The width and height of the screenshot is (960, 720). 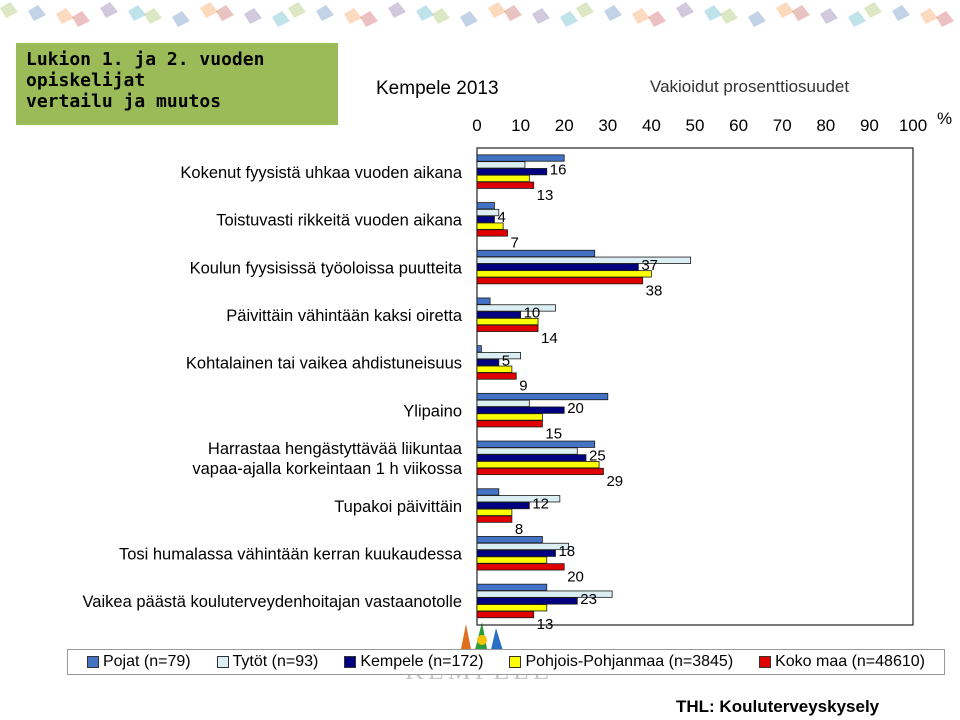 What do you see at coordinates (515, 662) in the screenshot?
I see `legend-swatch-pohjois` at bounding box center [515, 662].